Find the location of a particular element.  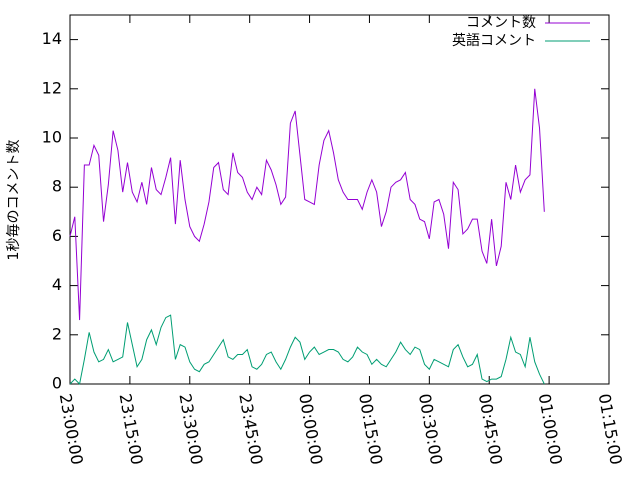

y-tick-label: 0 is located at coordinates (57, 383).